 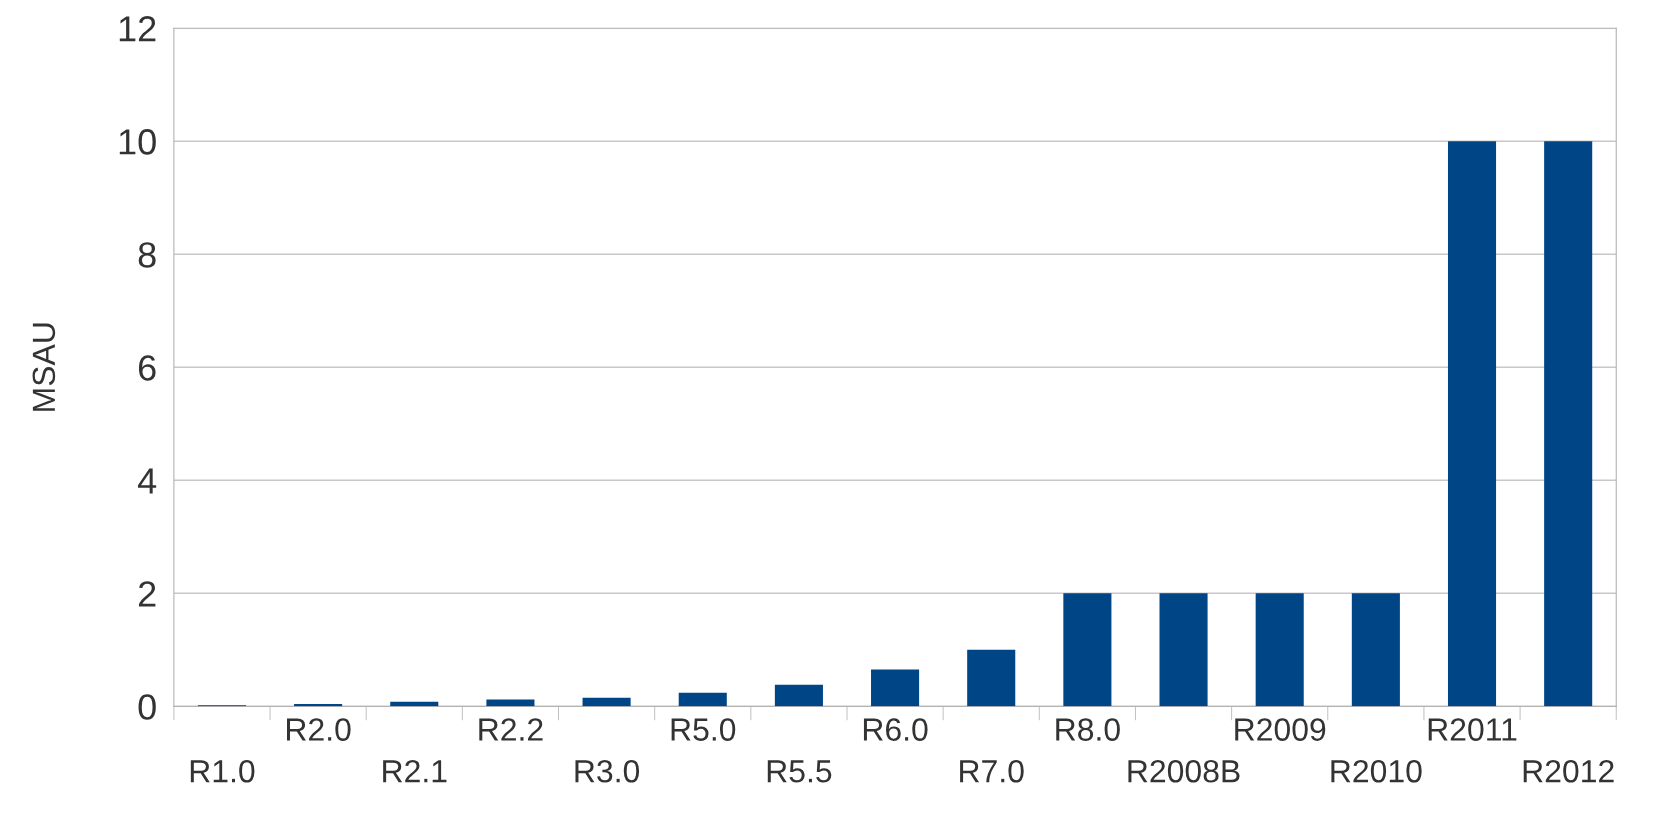 I want to click on y-tick-label: 10, so click(x=137, y=142).